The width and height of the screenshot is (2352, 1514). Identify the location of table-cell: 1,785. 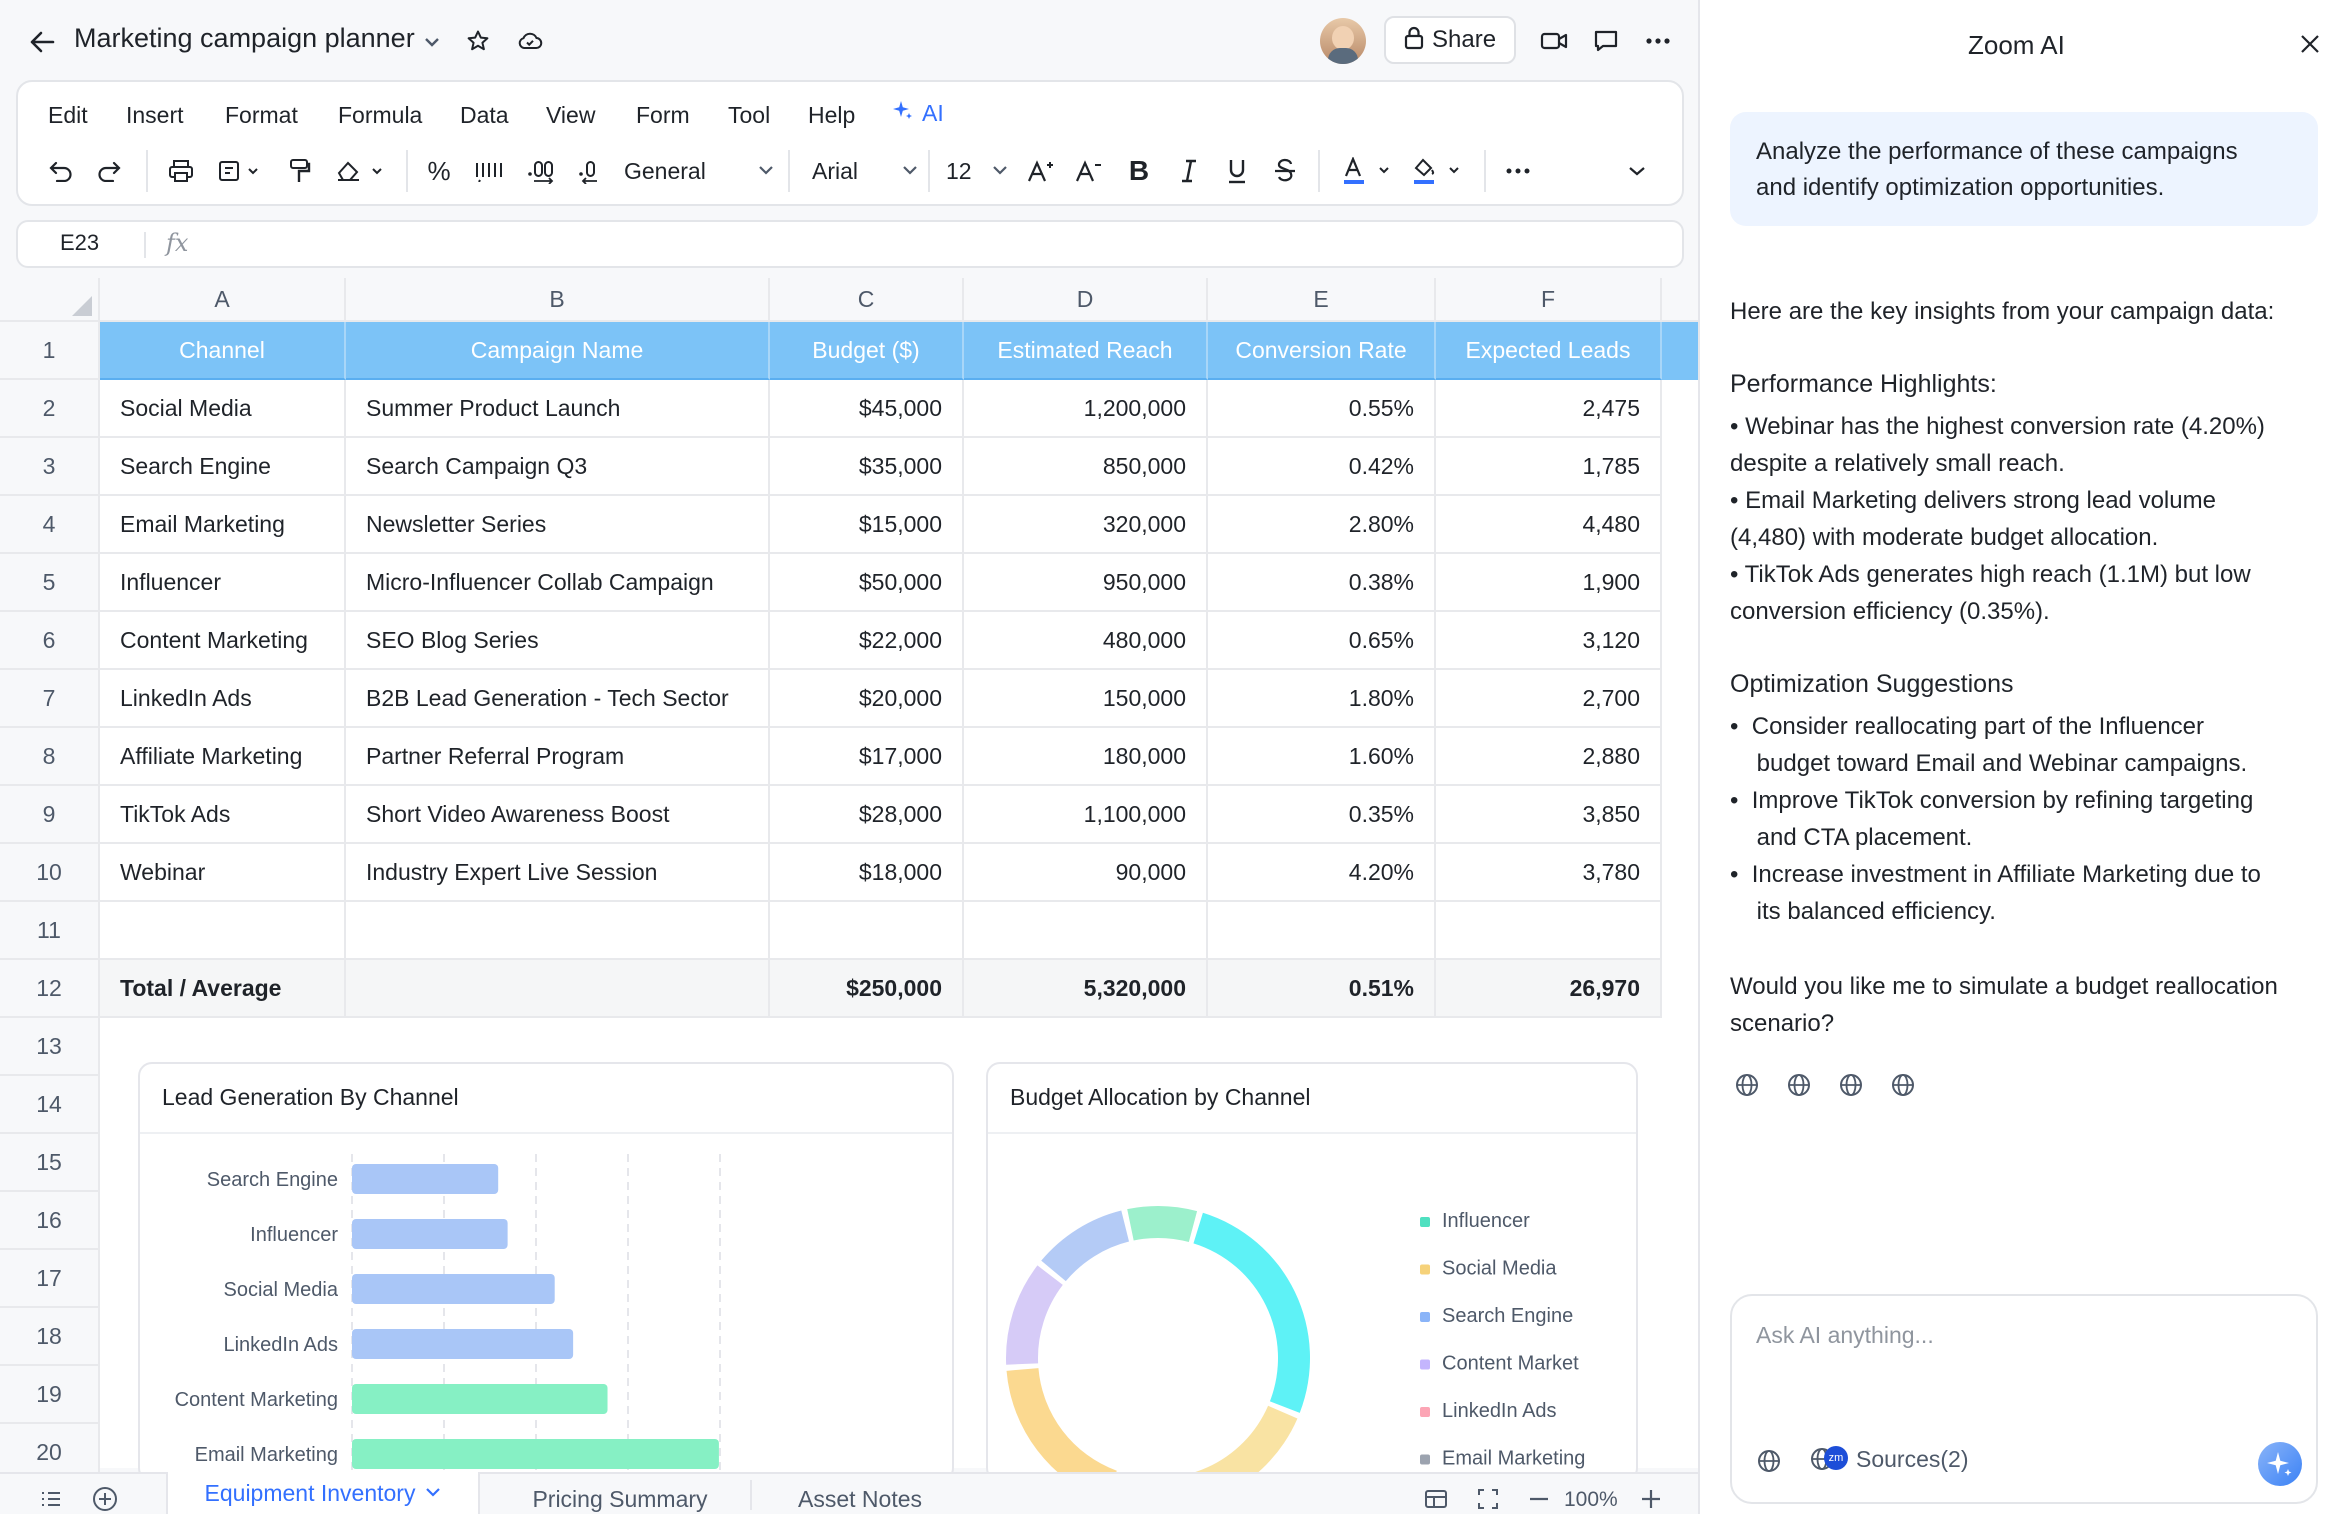
(1549, 467).